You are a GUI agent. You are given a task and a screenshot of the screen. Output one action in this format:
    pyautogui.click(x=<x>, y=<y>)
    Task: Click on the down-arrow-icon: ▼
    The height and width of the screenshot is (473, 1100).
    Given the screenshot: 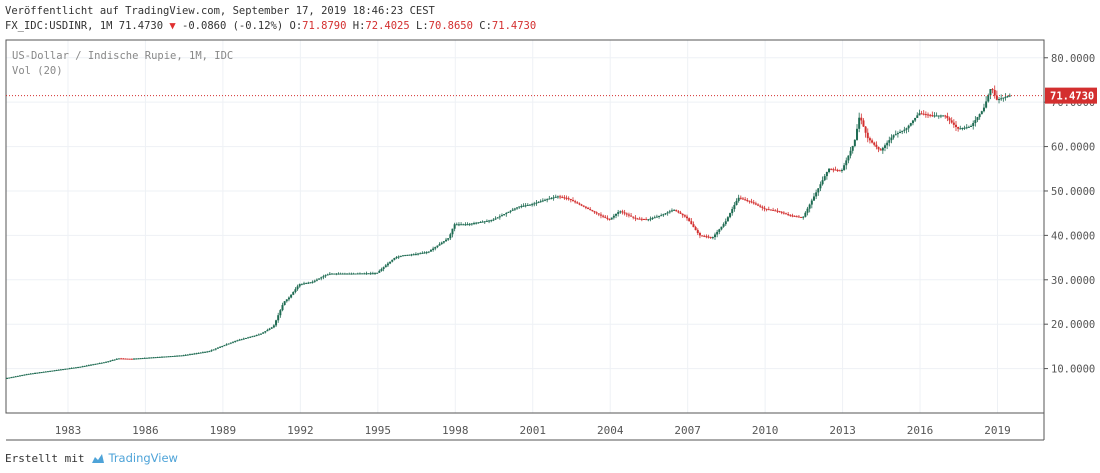 What is the action you would take?
    pyautogui.click(x=172, y=26)
    